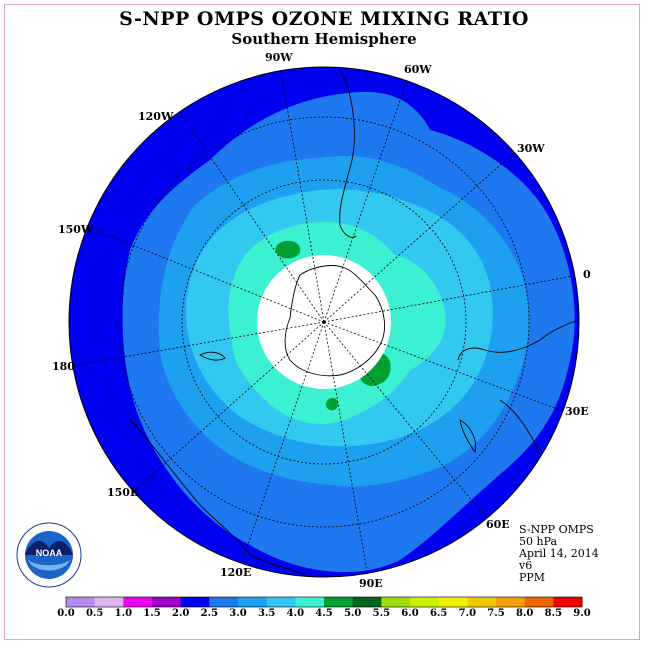 This screenshot has height=648, width=648. Describe the element at coordinates (324, 19) in the screenshot. I see `figure-title: S-NPP OMPS OZONE MIXING RATIO` at that location.